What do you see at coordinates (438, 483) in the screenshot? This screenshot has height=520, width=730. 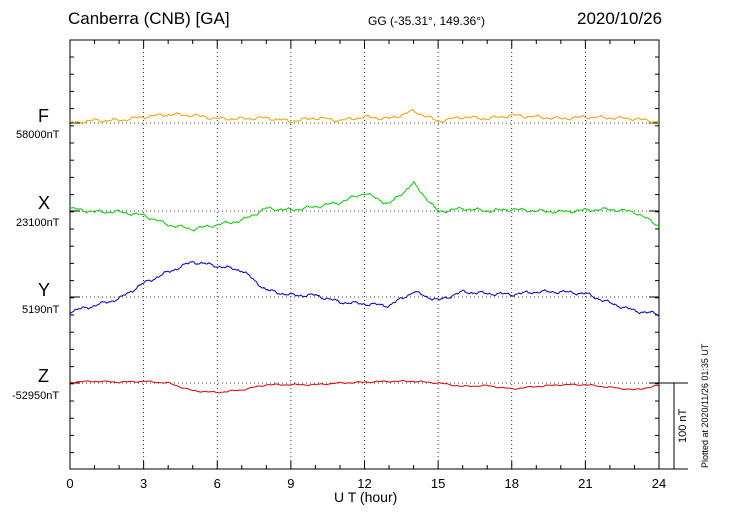 I see `x-tick-label-15: 15` at bounding box center [438, 483].